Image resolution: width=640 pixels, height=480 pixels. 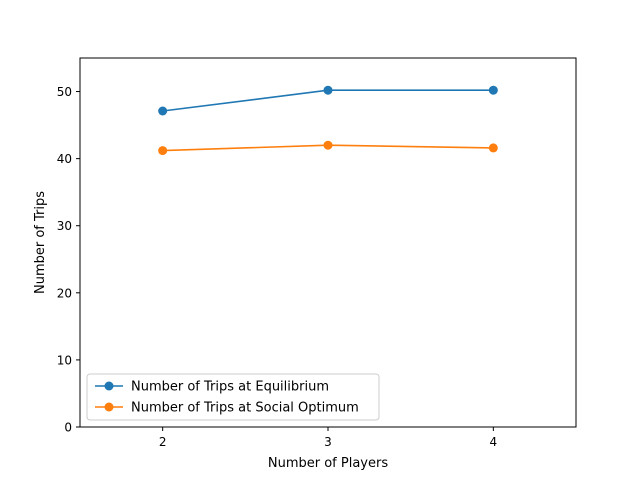 What do you see at coordinates (328, 463) in the screenshot?
I see `x-axis-label: Number of Players` at bounding box center [328, 463].